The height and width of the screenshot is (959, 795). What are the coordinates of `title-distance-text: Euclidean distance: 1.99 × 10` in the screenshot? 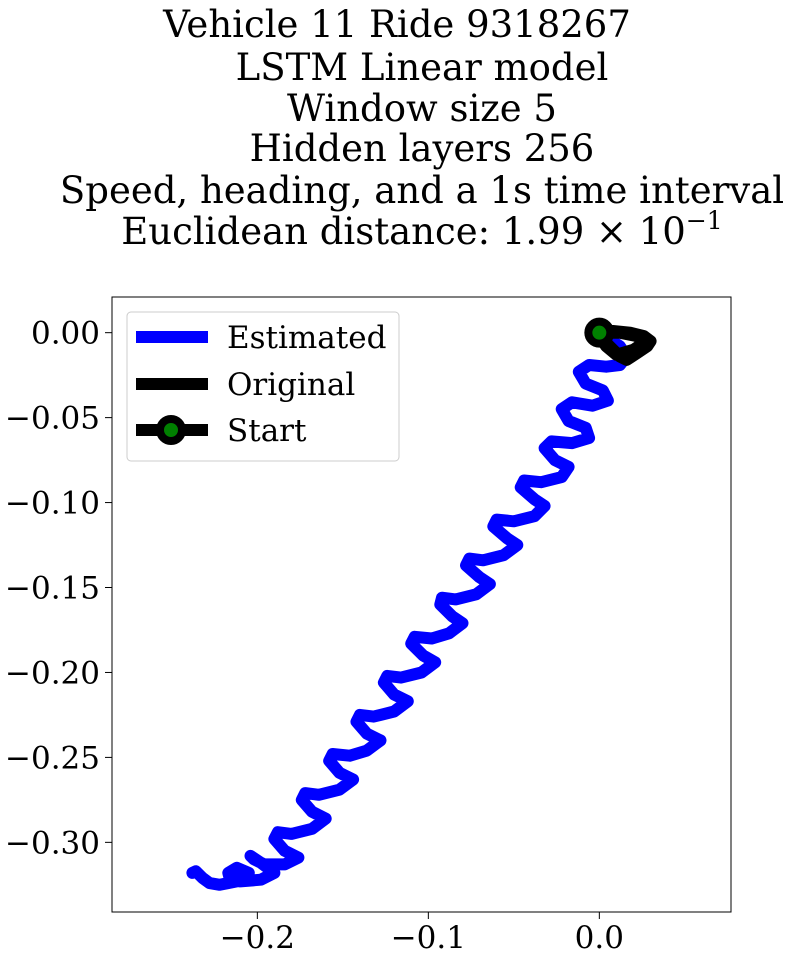 It's located at (403, 231).